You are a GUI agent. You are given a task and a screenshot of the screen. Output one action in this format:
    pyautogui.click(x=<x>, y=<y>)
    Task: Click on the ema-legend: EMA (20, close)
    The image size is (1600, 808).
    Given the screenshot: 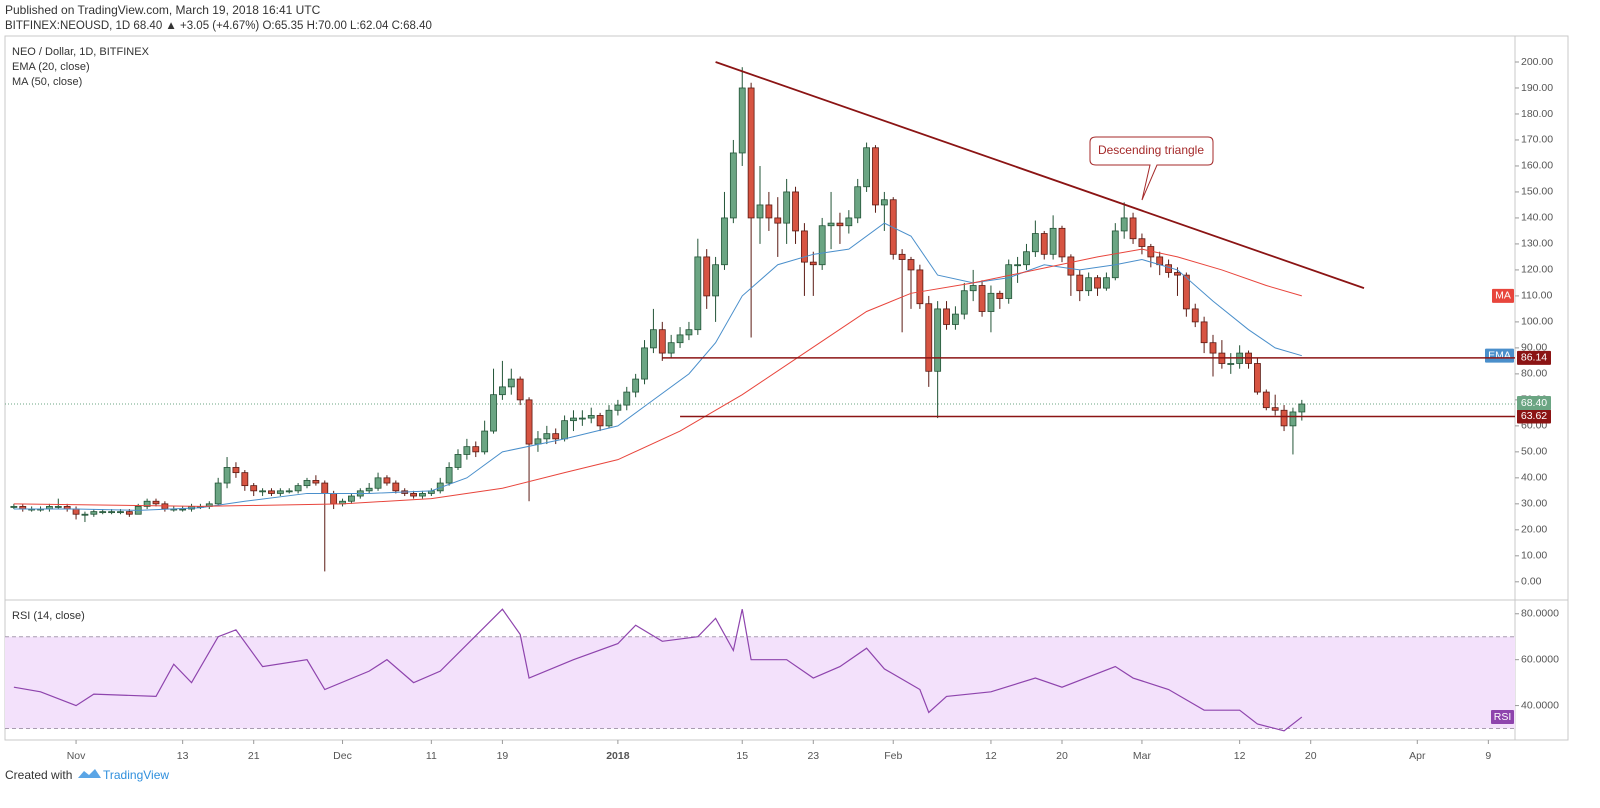 What is the action you would take?
    pyautogui.click(x=51, y=67)
    